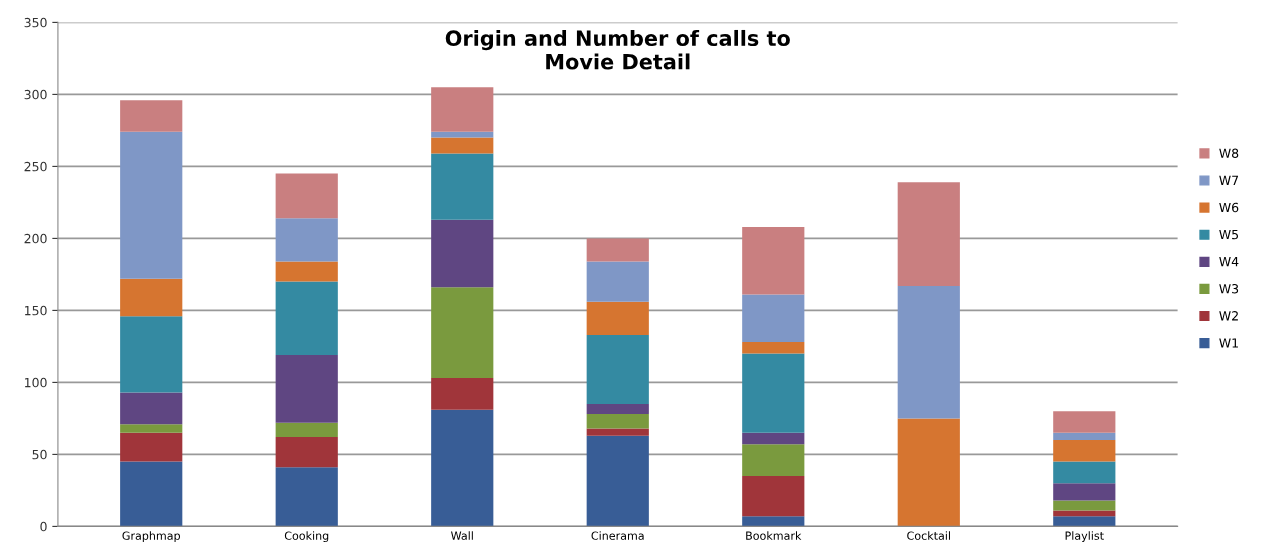  What do you see at coordinates (1229, 289) in the screenshot?
I see `legend-label: W3` at bounding box center [1229, 289].